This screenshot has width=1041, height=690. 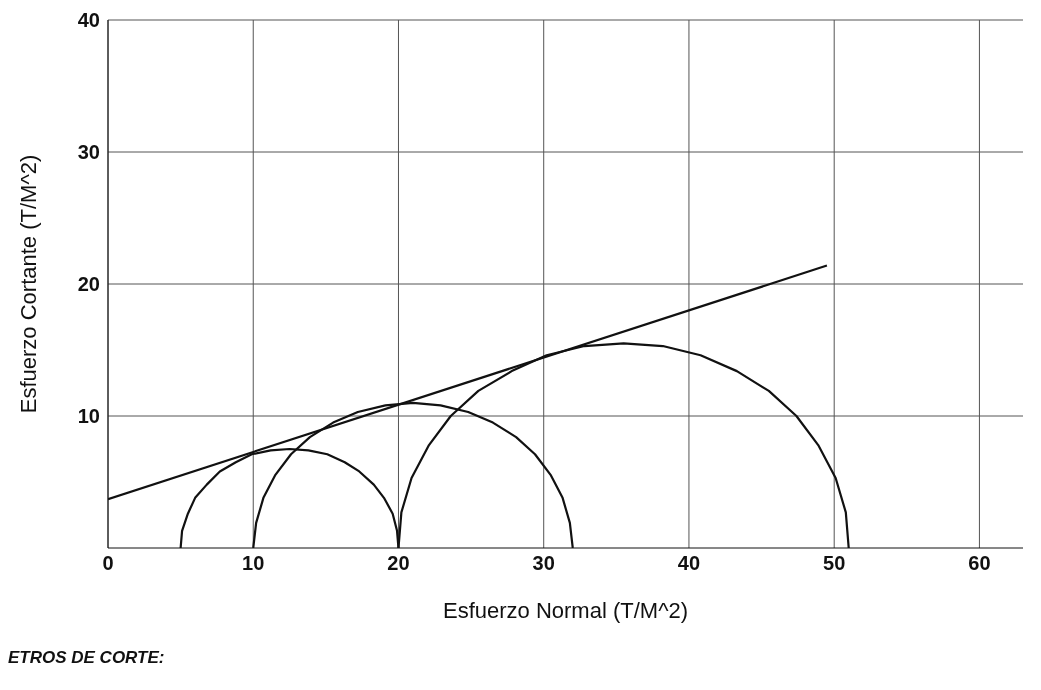 What do you see at coordinates (565, 610) in the screenshot?
I see `x-axis-title: Esfuerzo Normal (T/M^2)` at bounding box center [565, 610].